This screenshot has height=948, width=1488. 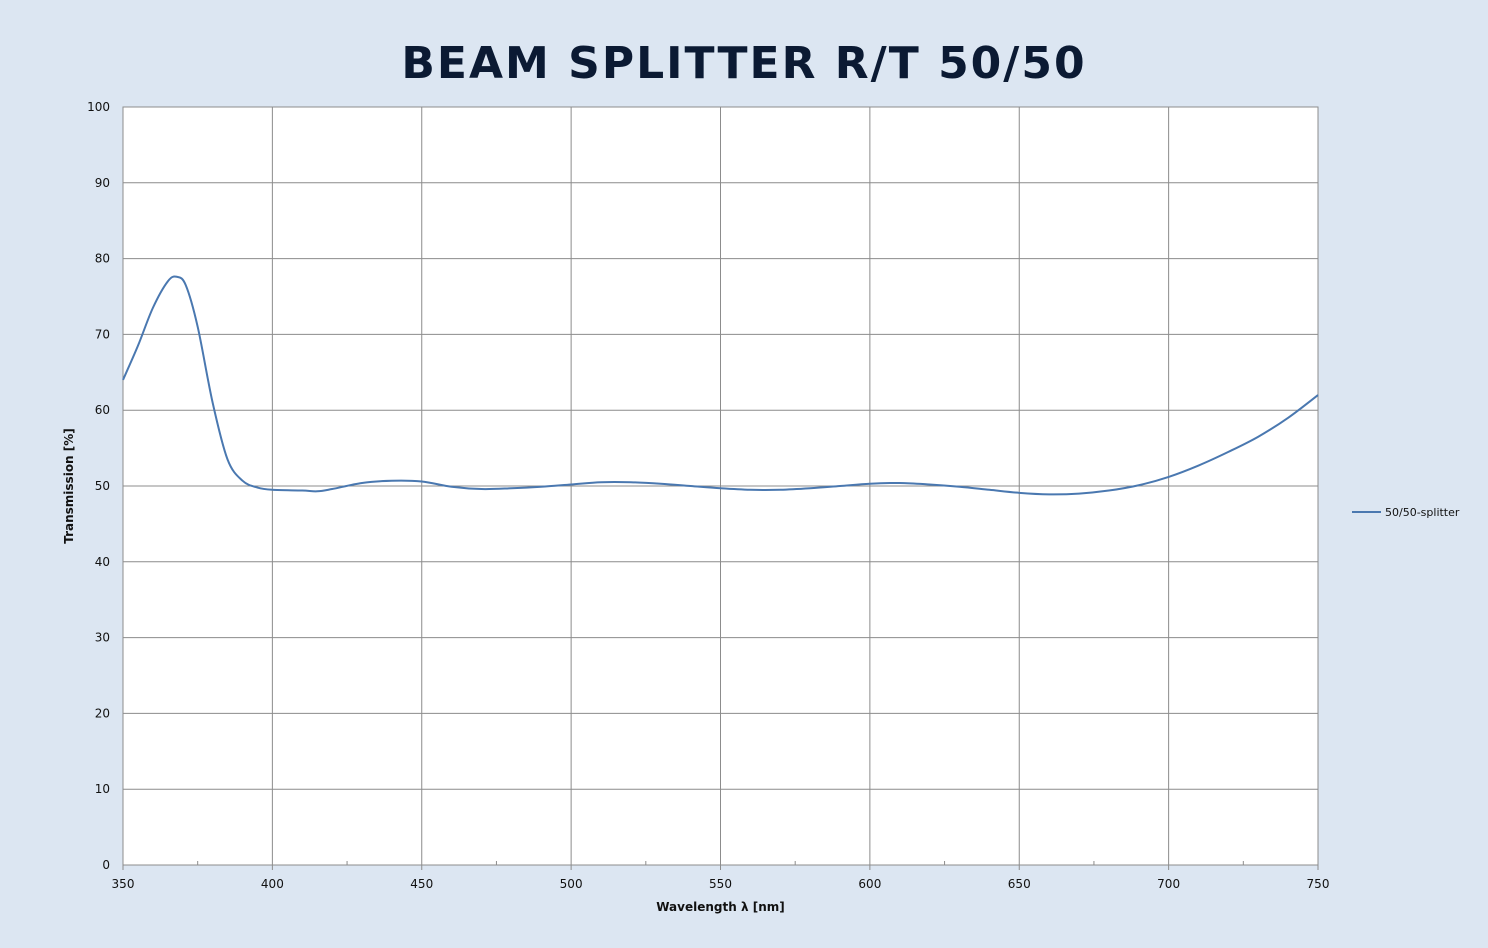 I want to click on x-axis-title: Wavelength λ [nm], so click(x=720, y=907).